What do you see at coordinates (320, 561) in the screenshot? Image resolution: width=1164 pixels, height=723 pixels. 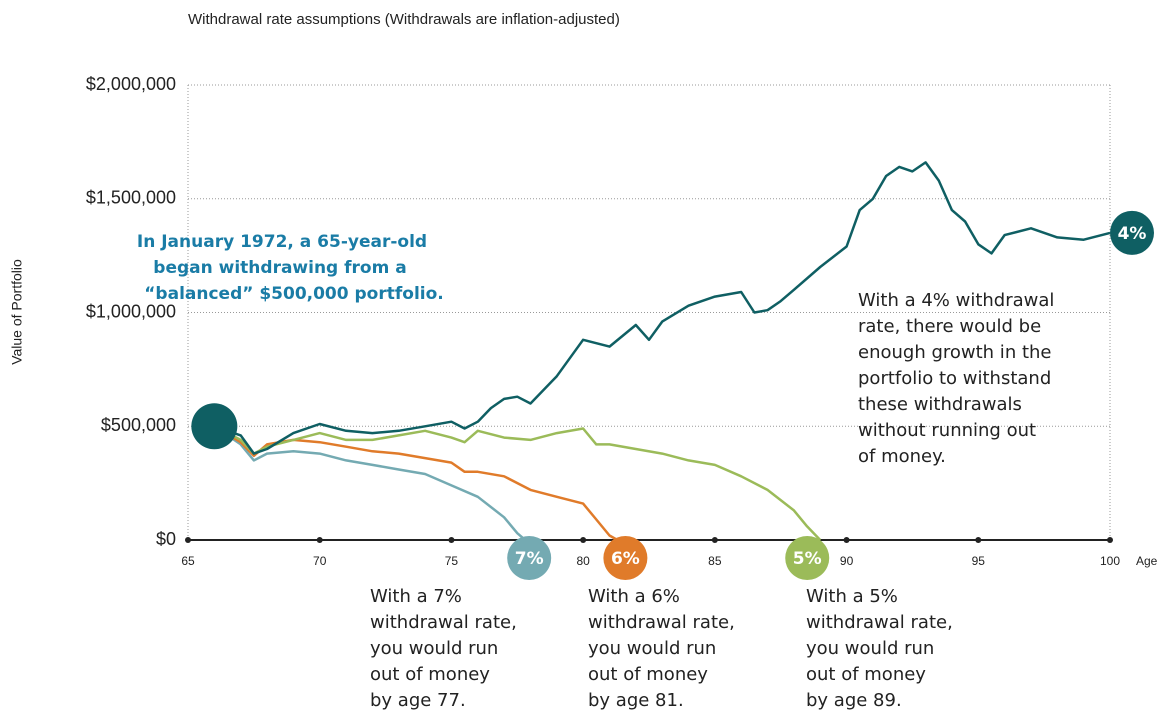 I see `x-tick-label: 70` at bounding box center [320, 561].